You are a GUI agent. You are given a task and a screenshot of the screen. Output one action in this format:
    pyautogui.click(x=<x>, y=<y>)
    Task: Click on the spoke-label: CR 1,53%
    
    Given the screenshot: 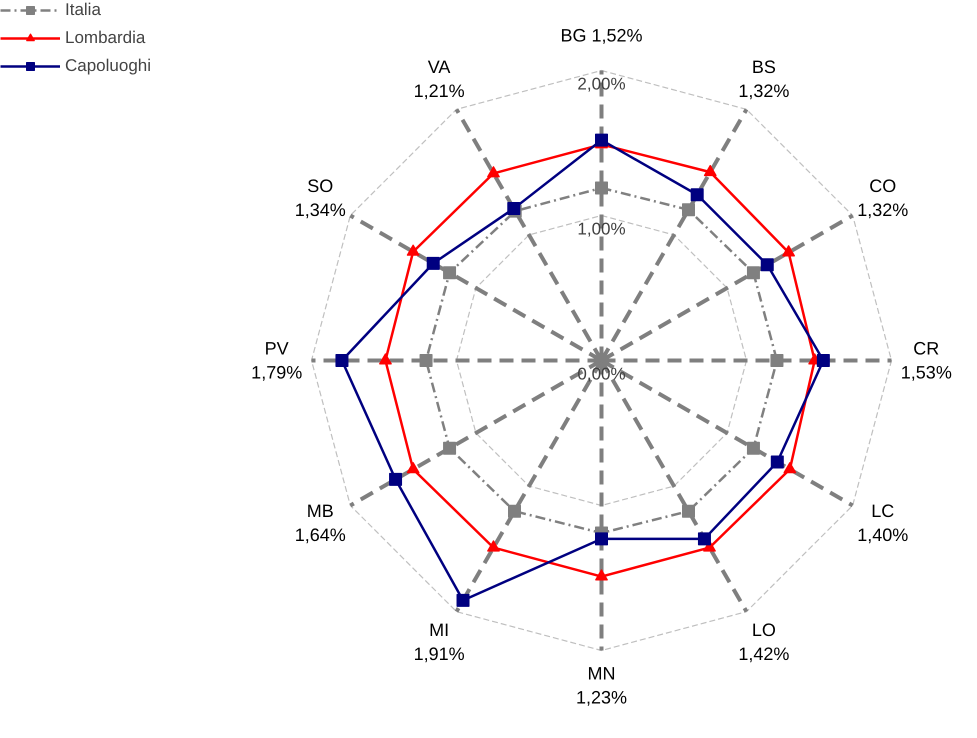 What is the action you would take?
    pyautogui.click(x=926, y=360)
    